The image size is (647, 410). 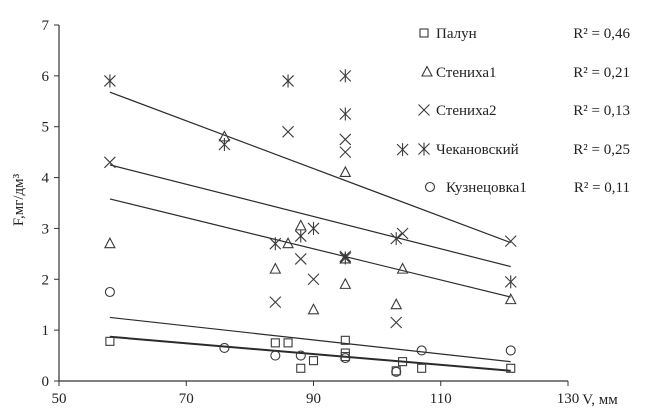 I want to click on y-tick-label: 0, so click(x=46, y=382).